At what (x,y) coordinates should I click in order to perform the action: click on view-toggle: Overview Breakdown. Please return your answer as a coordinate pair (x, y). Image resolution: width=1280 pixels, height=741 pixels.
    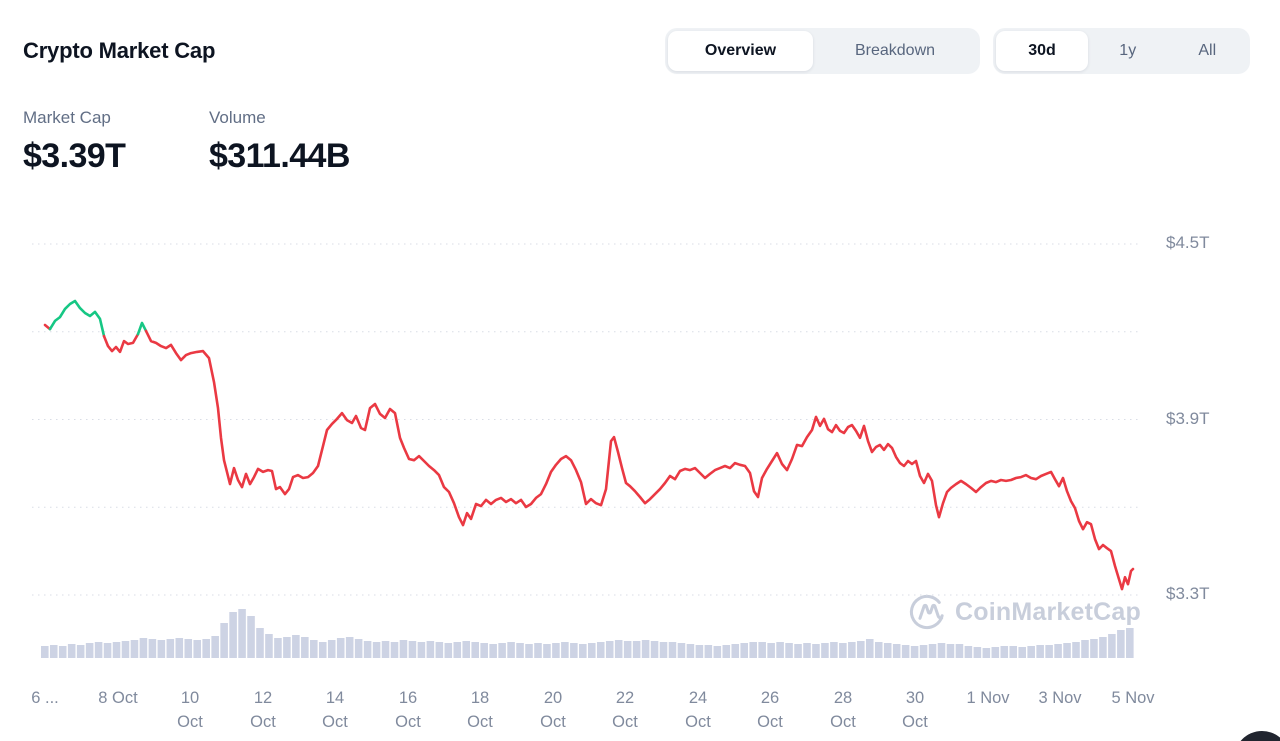
    Looking at the image, I should click on (822, 51).